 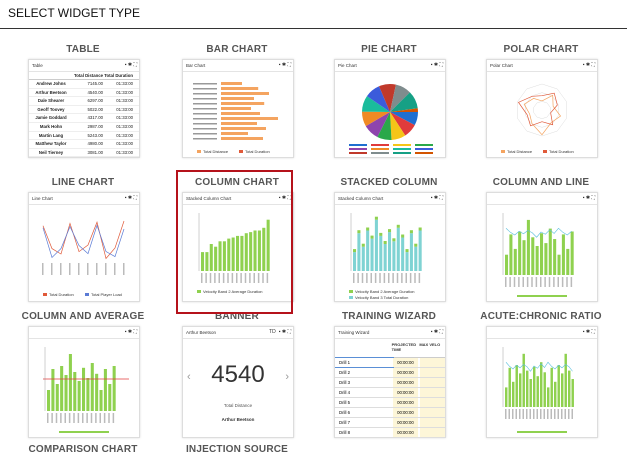 What do you see at coordinates (237, 182) in the screenshot?
I see `widget-label: COLUMN CHART` at bounding box center [237, 182].